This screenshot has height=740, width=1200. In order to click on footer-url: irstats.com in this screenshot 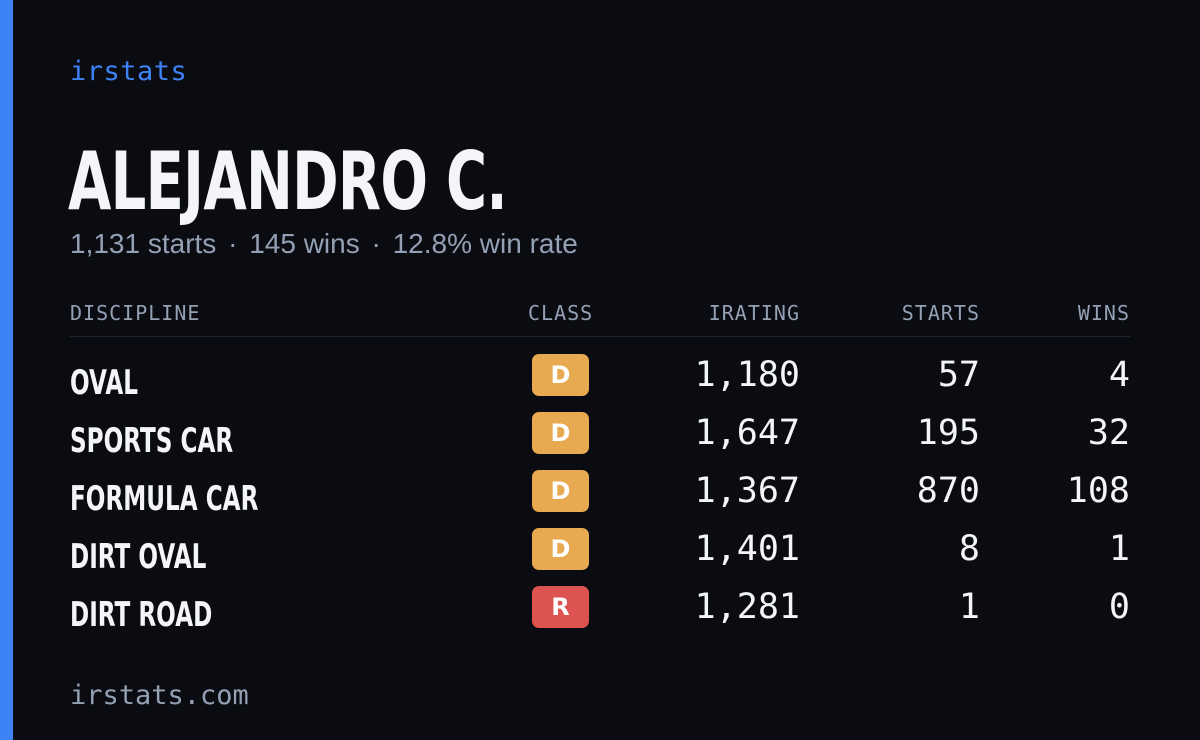, I will do `click(159, 695)`.